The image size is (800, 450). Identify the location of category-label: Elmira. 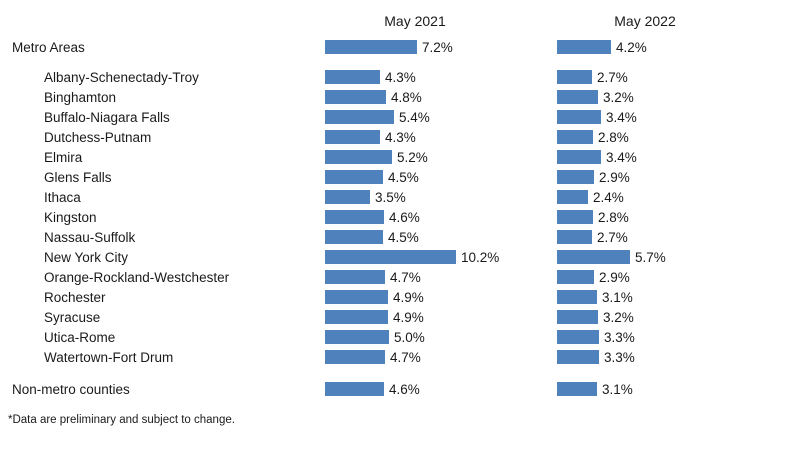
(63, 157).